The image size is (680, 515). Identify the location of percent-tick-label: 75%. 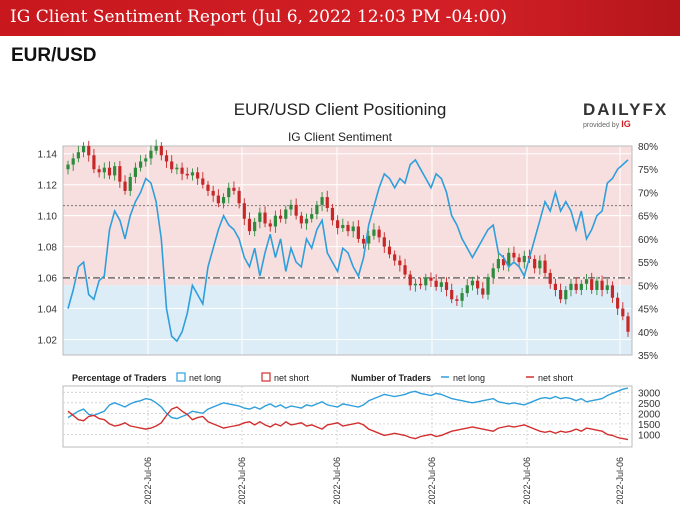
(648, 170).